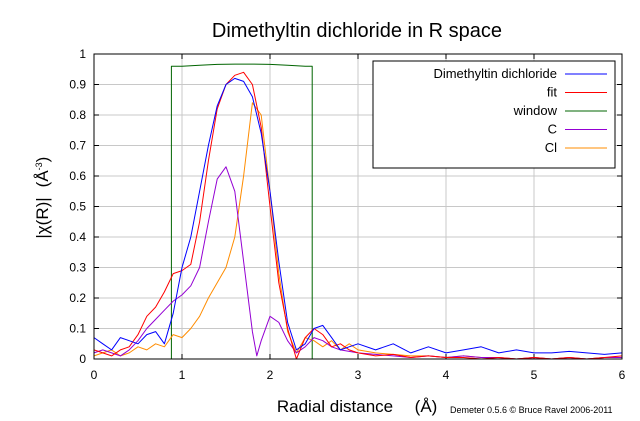  What do you see at coordinates (552, 92) in the screenshot?
I see `legend-label: fit` at bounding box center [552, 92].